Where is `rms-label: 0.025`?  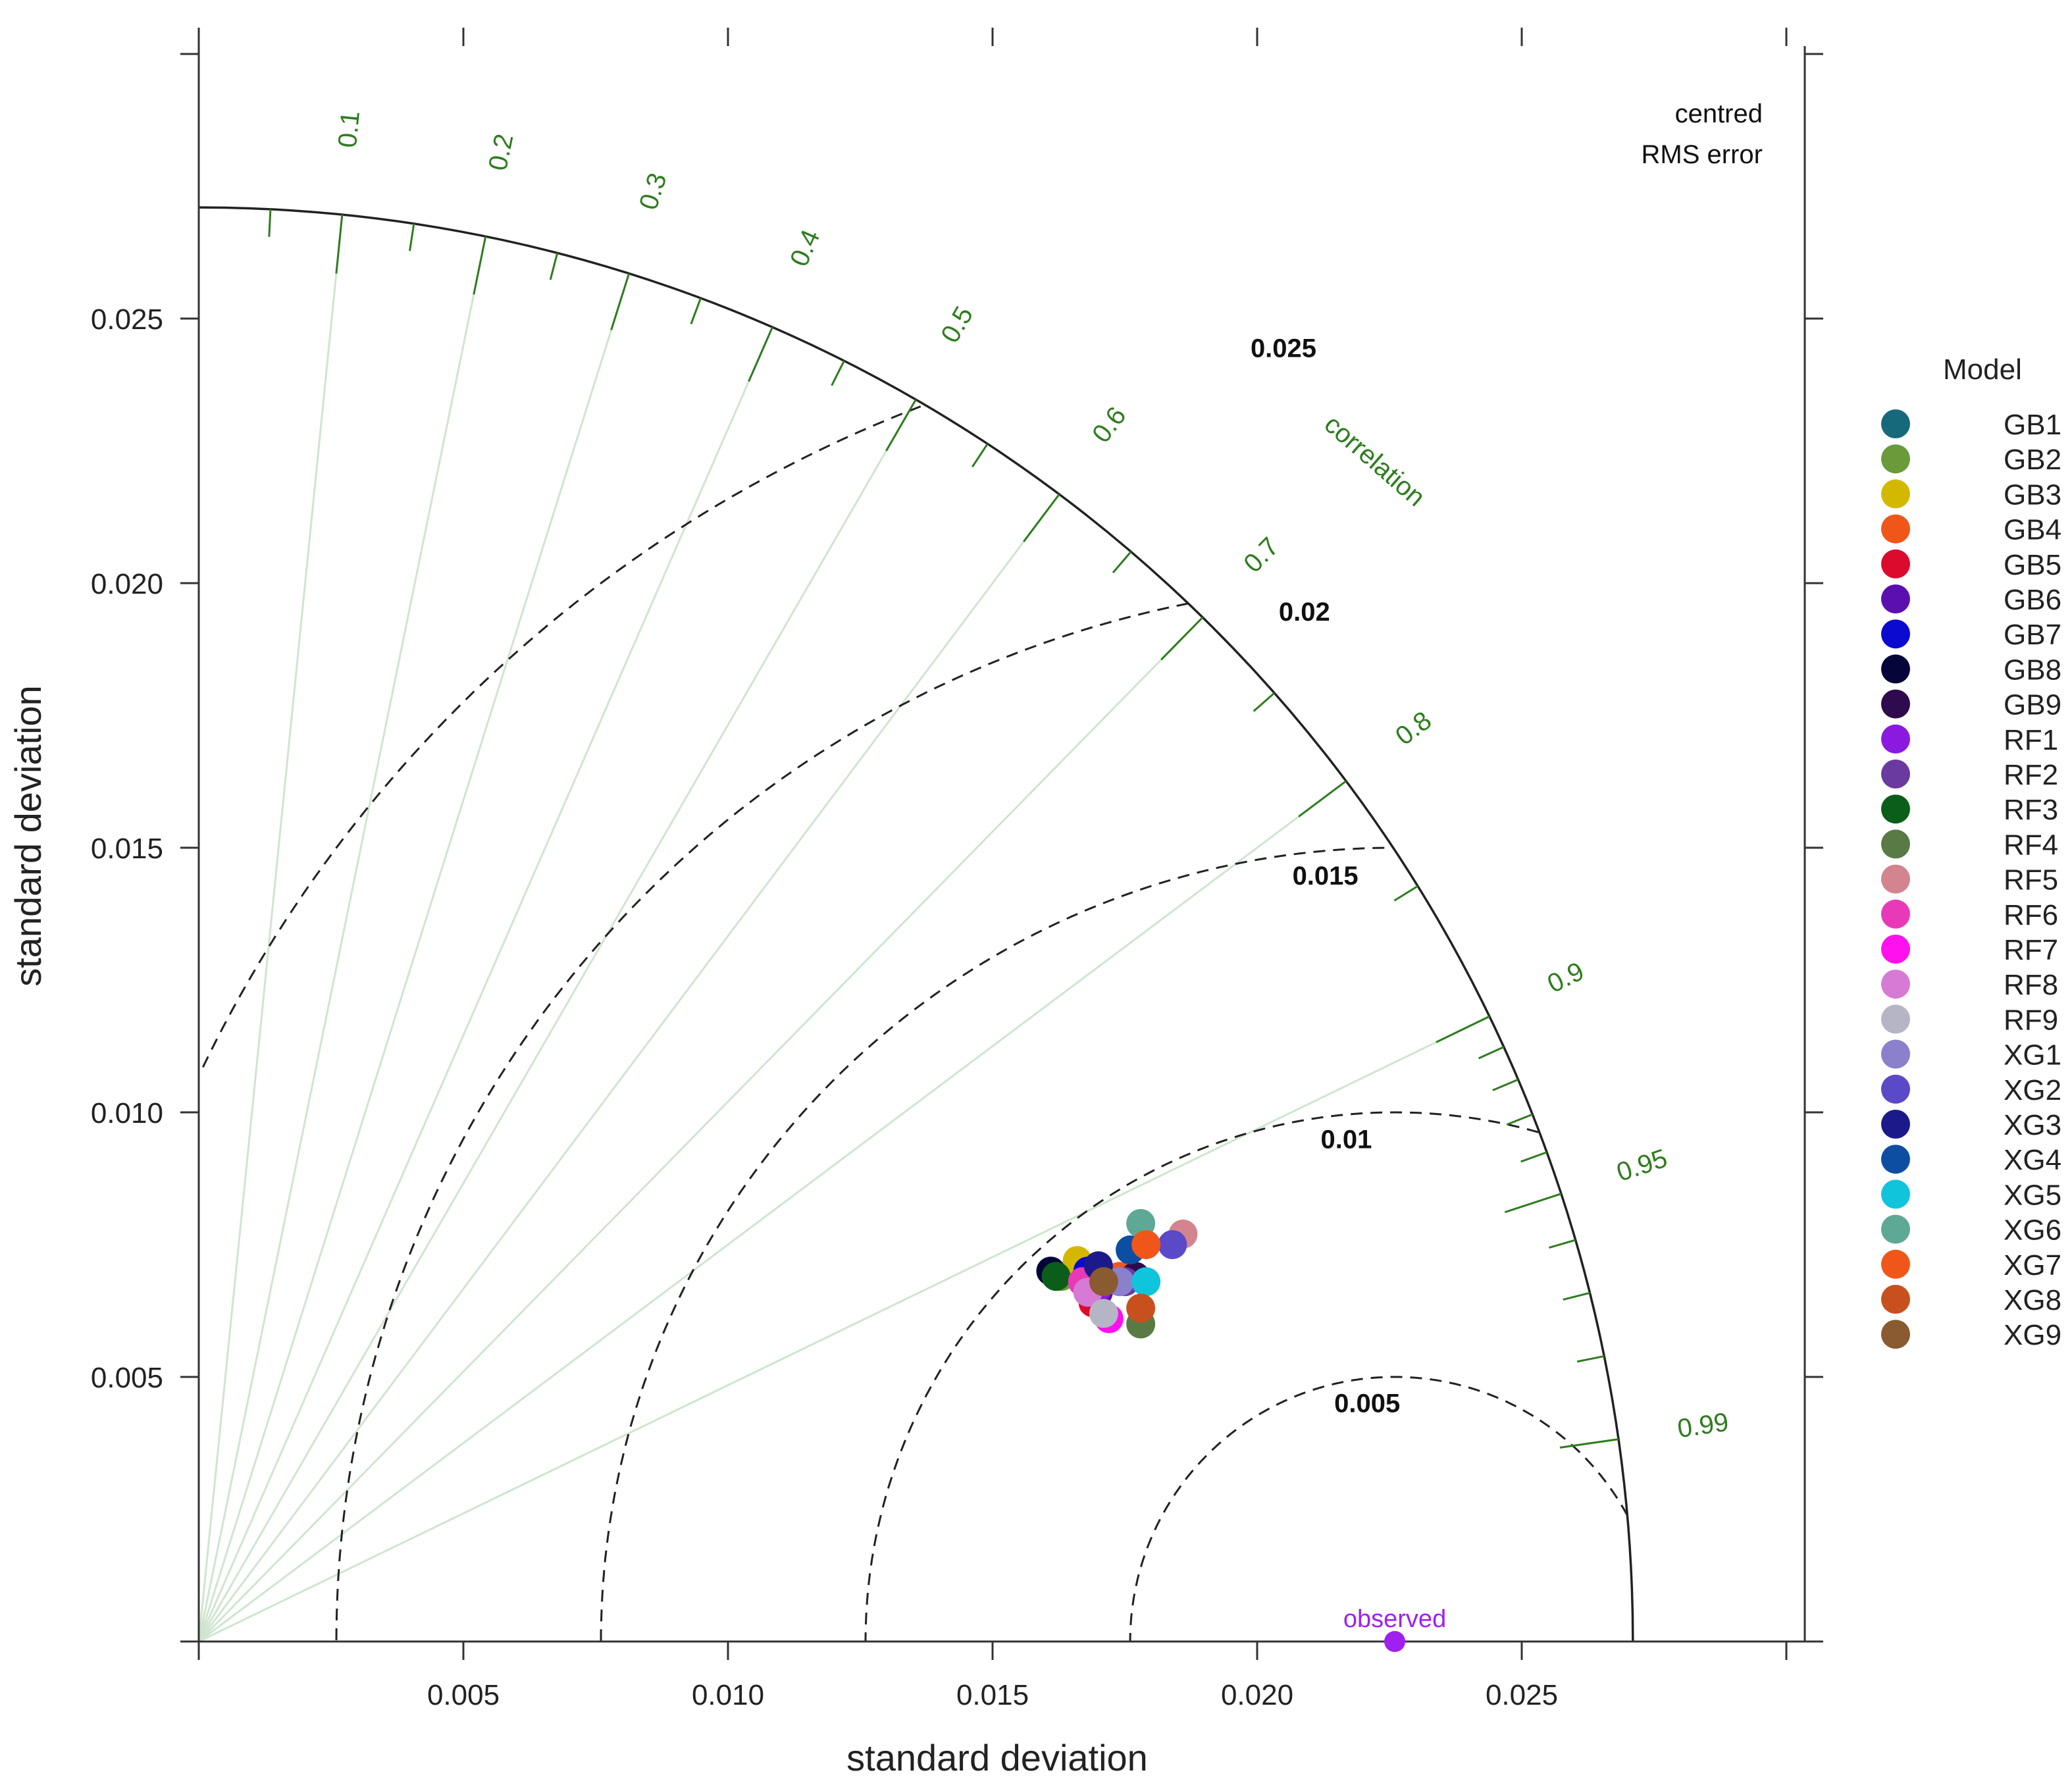
rms-label: 0.025 is located at coordinates (1283, 348).